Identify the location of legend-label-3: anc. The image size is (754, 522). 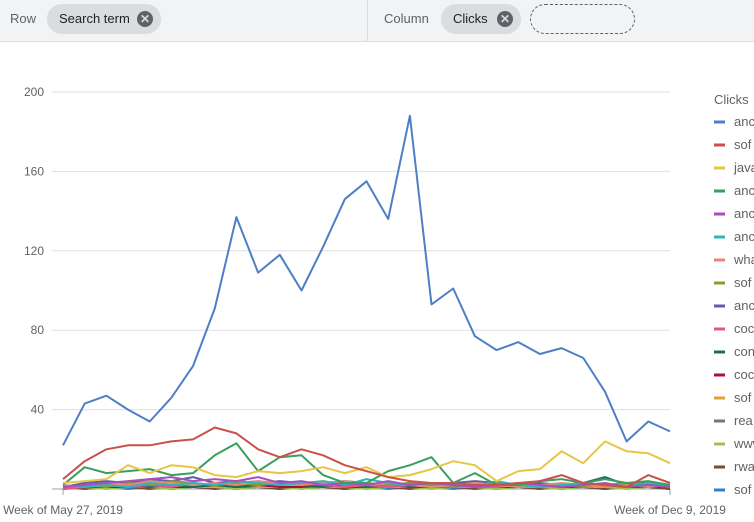
(744, 190).